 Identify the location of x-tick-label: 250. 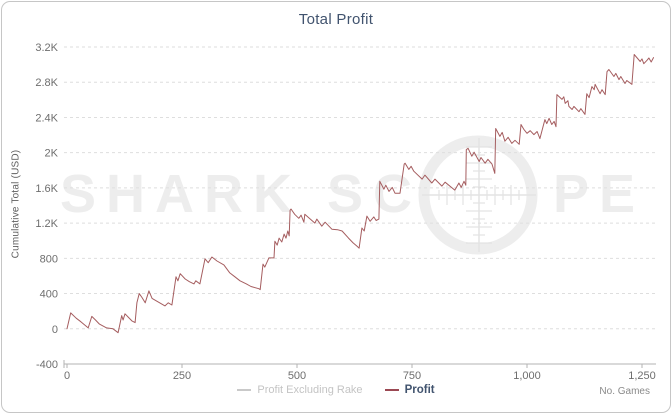
(182, 376).